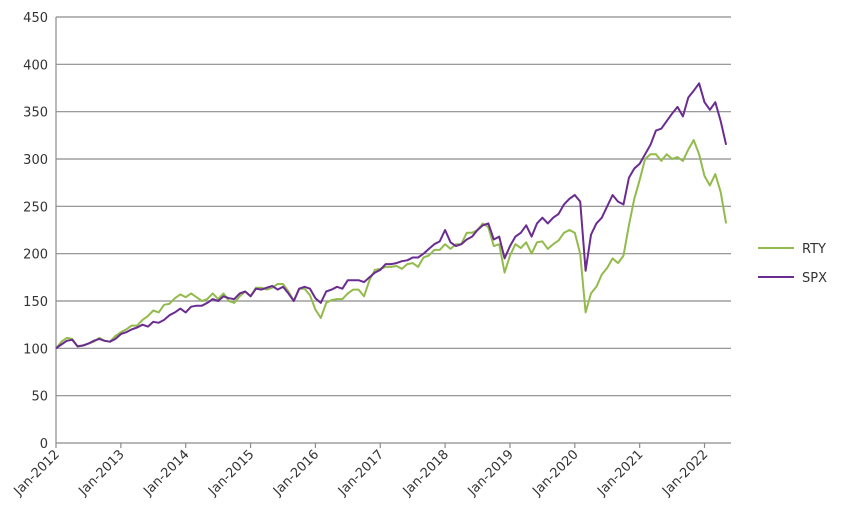  What do you see at coordinates (426, 473) in the screenshot?
I see `x-tick-label: Jan-2018` at bounding box center [426, 473].